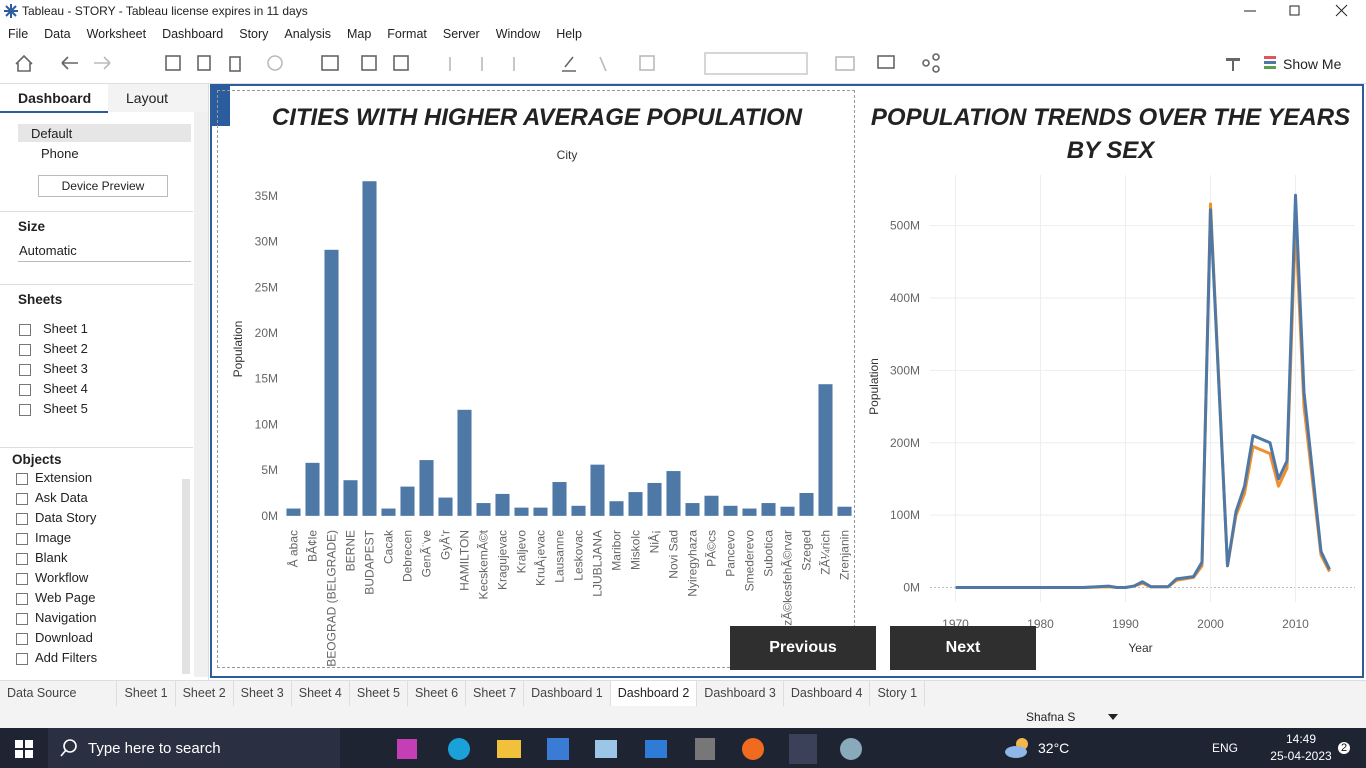 The image size is (1366, 768). What do you see at coordinates (62, 577) in the screenshot?
I see `object-item: Workflow` at bounding box center [62, 577].